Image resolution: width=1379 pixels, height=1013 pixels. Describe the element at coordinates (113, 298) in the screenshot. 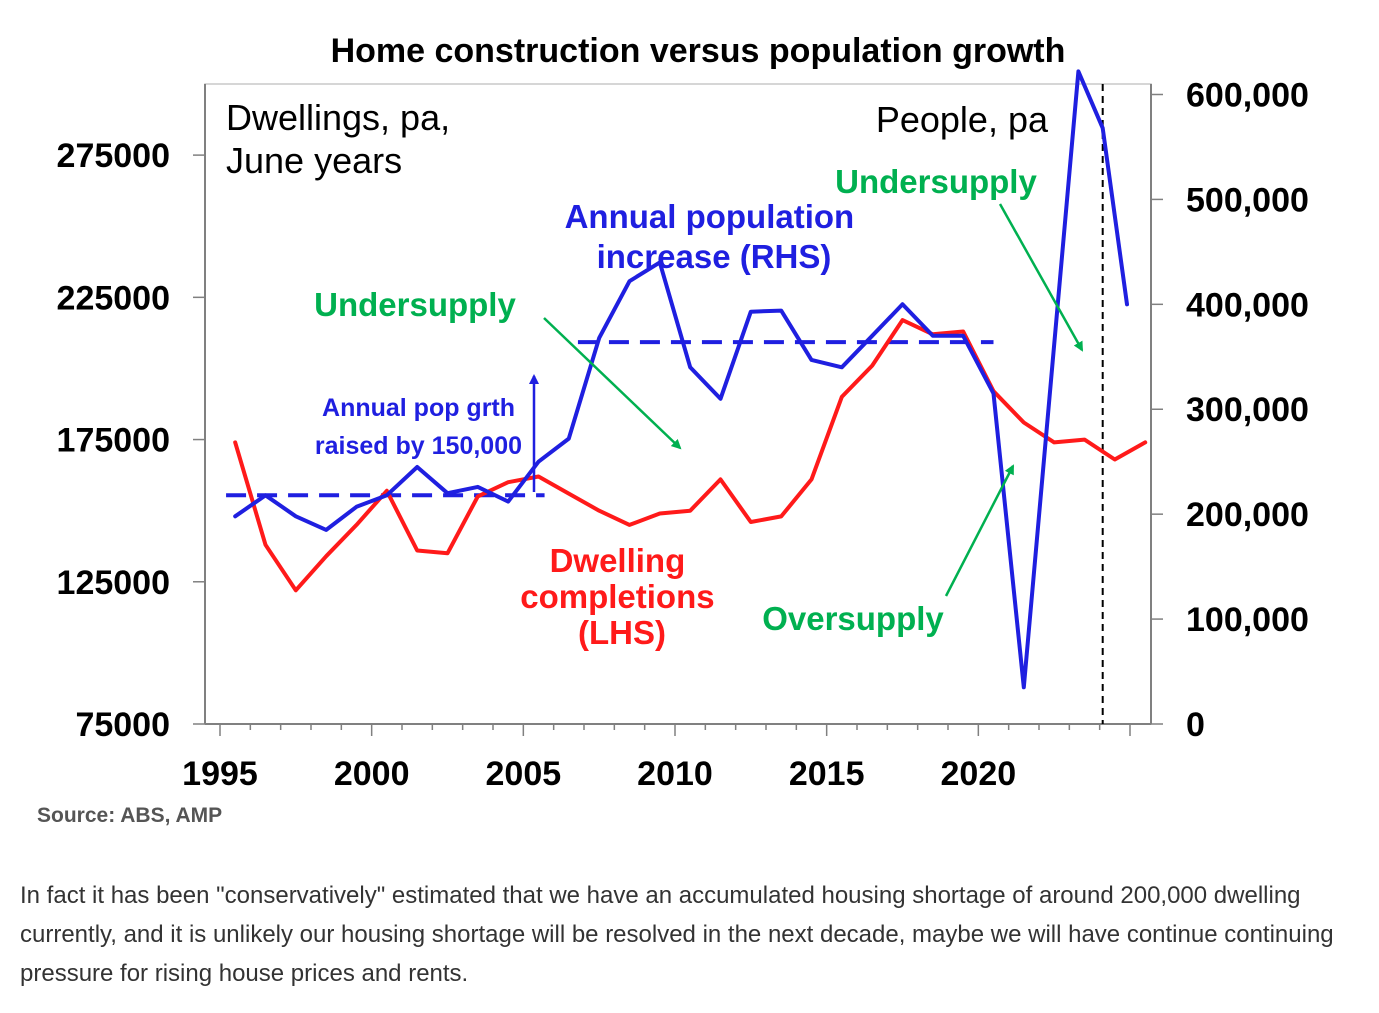

I see `y-left-tick-label: 225000` at that location.